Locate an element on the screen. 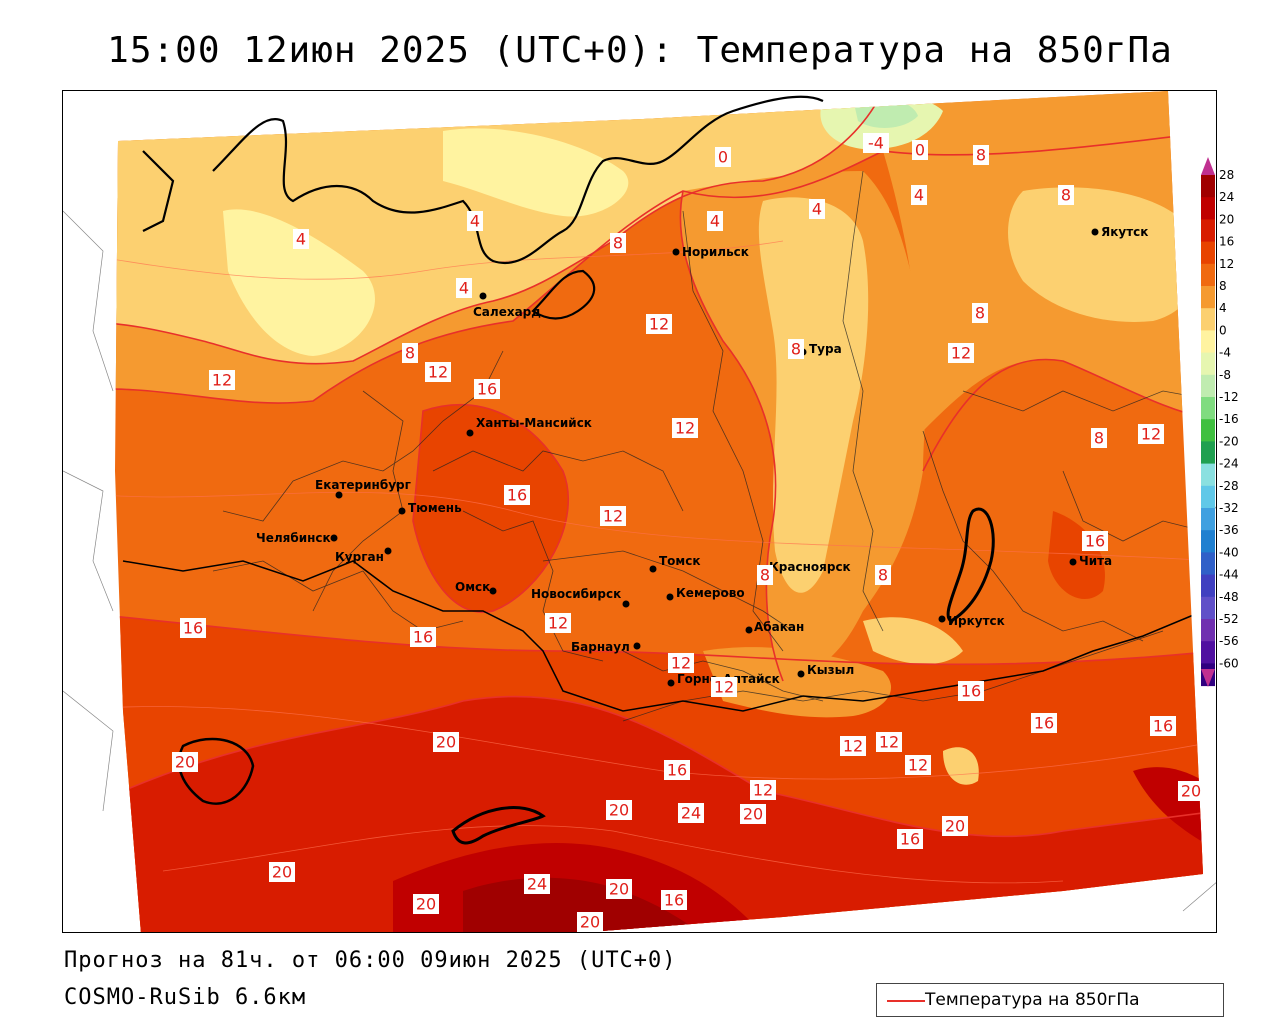 The height and width of the screenshot is (1024, 1280). city-label-krasnoyarsk: Красноярск is located at coordinates (810, 567).